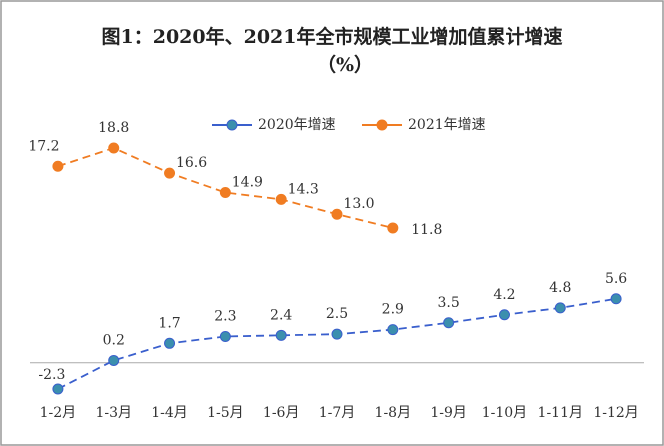 The height and width of the screenshot is (446, 664). What do you see at coordinates (448, 413) in the screenshot?
I see `x-tick-label: 1-9月` at bounding box center [448, 413].